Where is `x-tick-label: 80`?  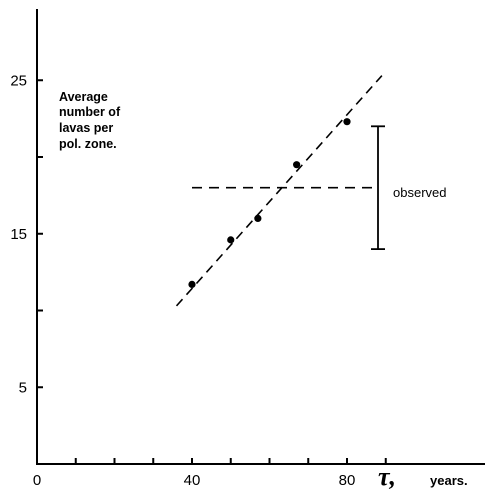
x-tick-label: 80 is located at coordinates (347, 480).